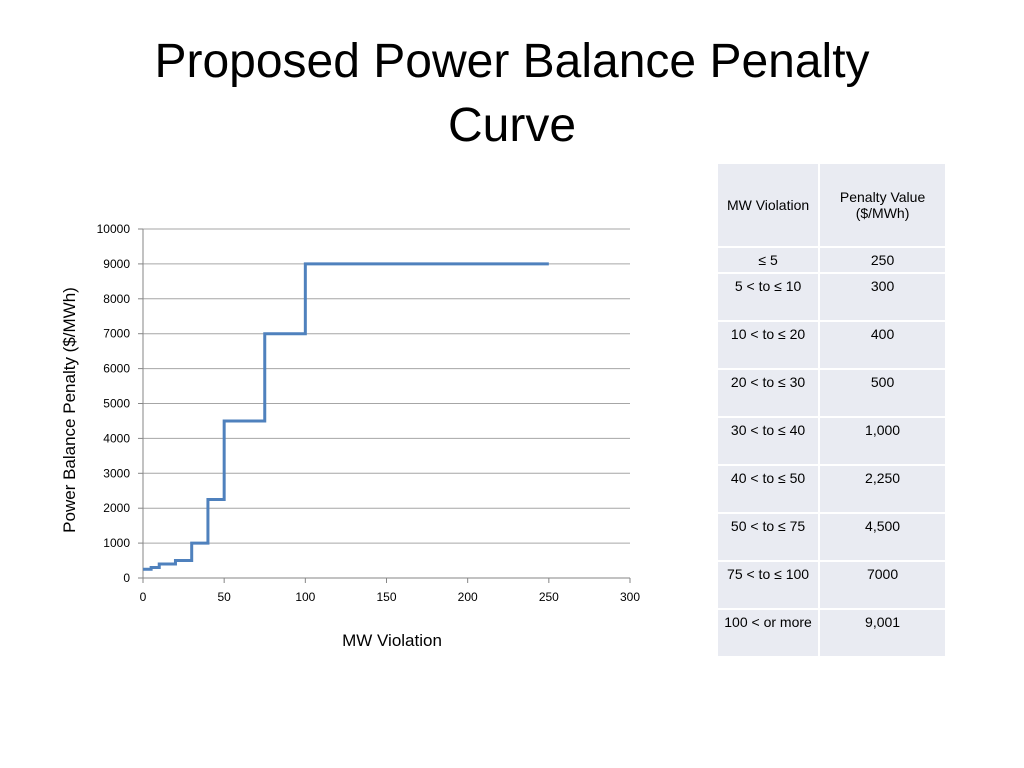 This screenshot has height=768, width=1024. I want to click on y-tick-label: 10000, so click(114, 229).